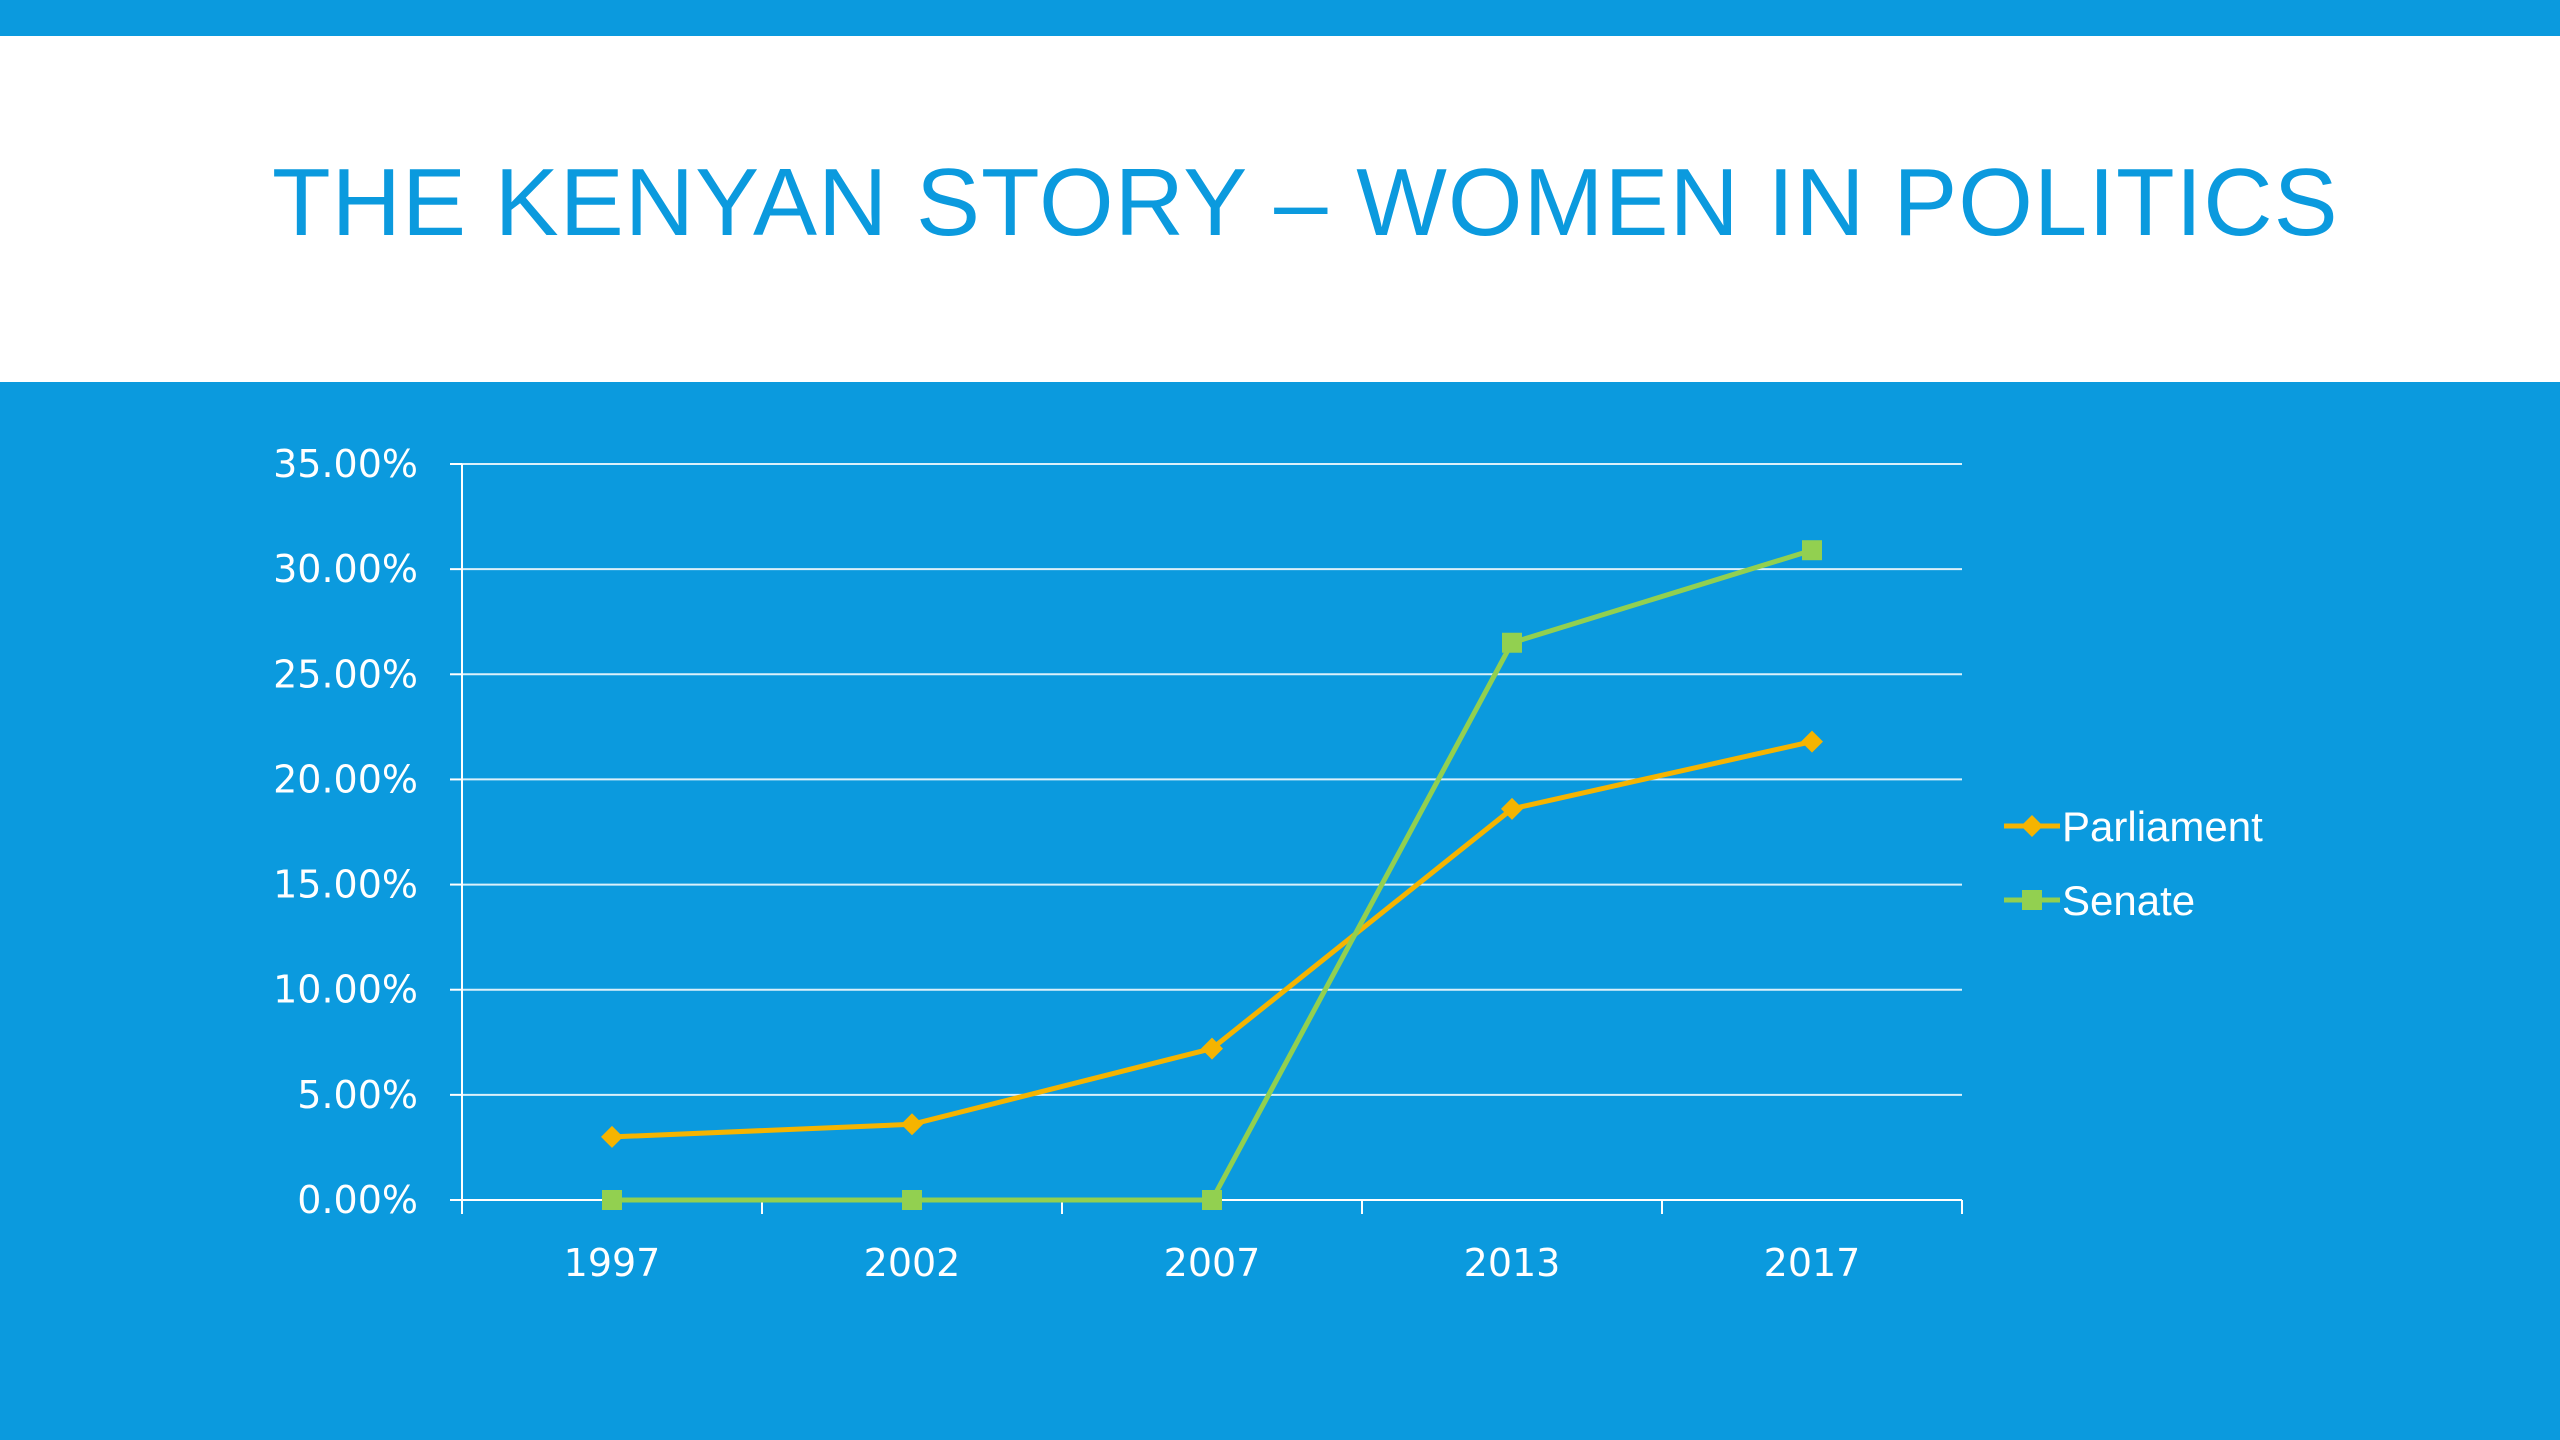 Image resolution: width=2560 pixels, height=1440 pixels. What do you see at coordinates (2032, 900) in the screenshot?
I see `legend-marker-senate` at bounding box center [2032, 900].